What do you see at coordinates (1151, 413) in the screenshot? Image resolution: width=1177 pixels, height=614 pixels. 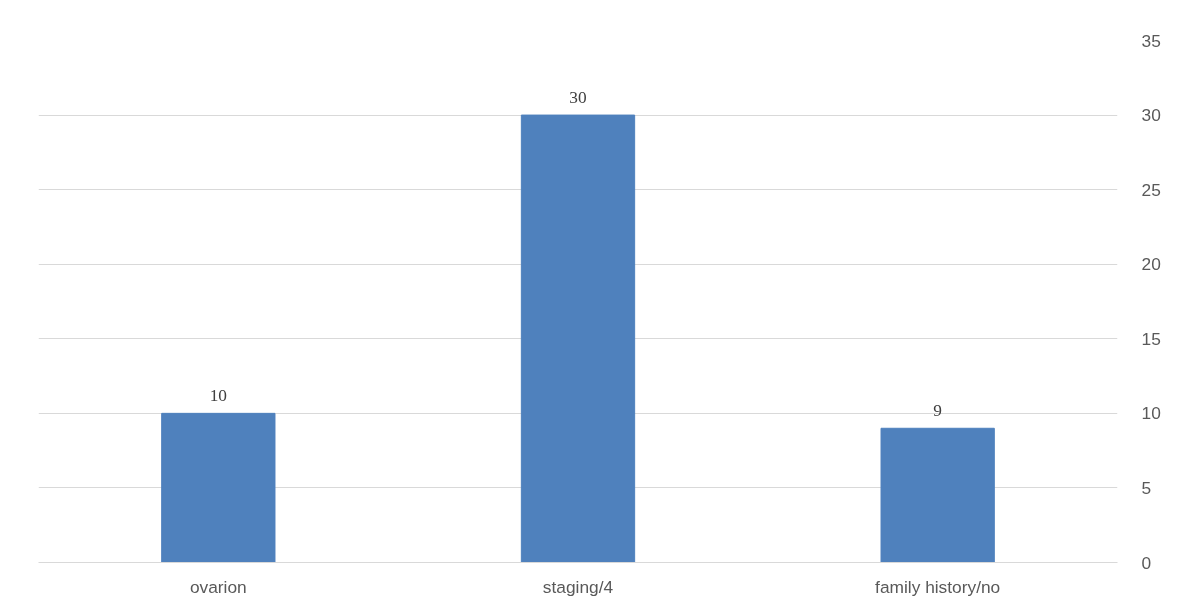 I see `y-tick-label: 10` at bounding box center [1151, 413].